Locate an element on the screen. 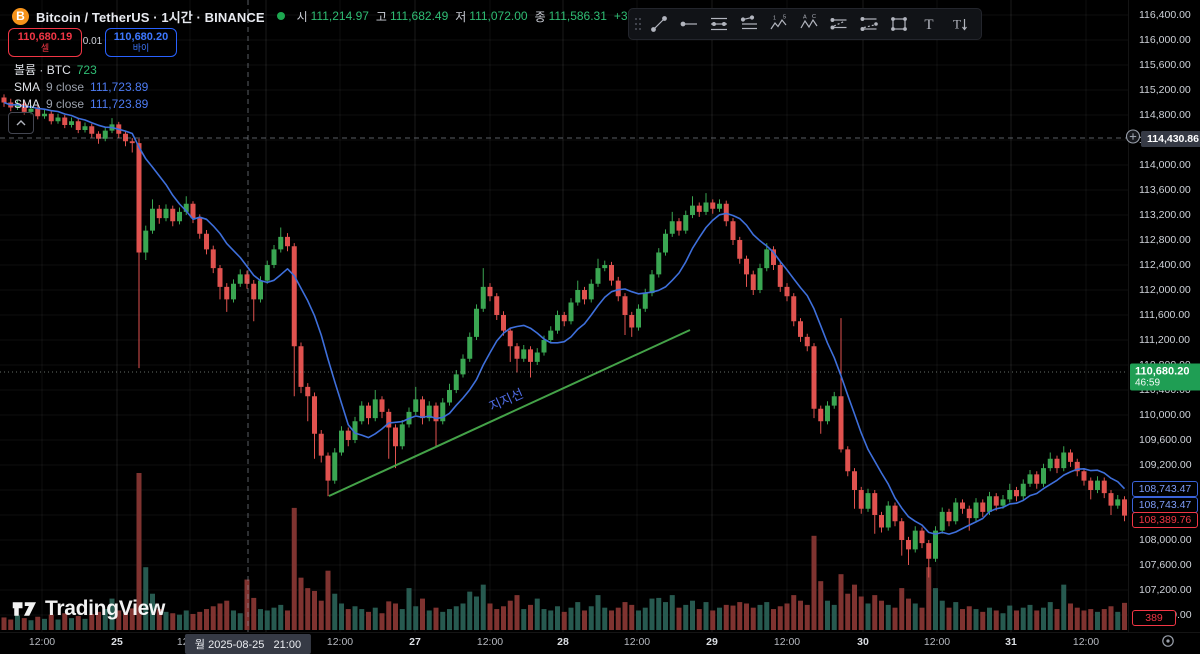  gear-icon is located at coordinates (1168, 641).